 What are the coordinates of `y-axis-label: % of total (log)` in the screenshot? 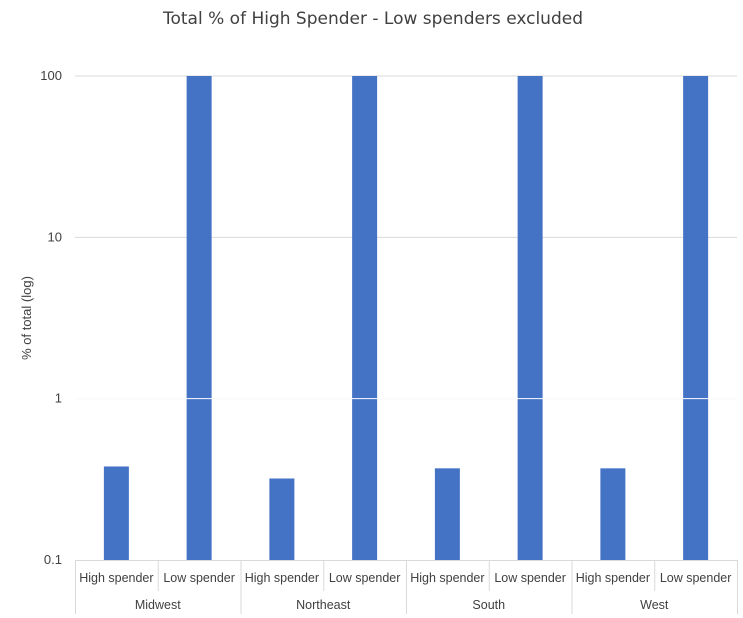 It's located at (26, 318).